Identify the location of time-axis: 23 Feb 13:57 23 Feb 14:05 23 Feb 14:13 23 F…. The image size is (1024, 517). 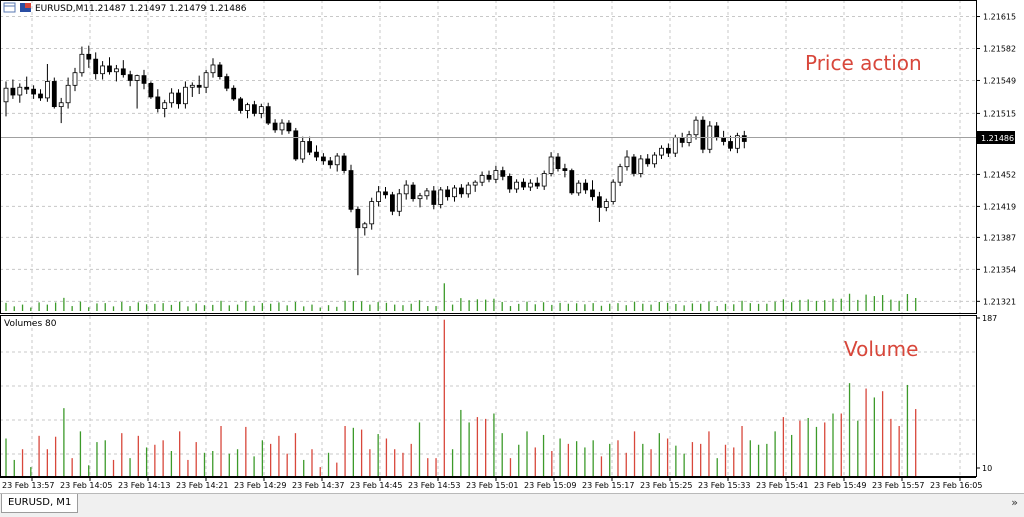
(492, 483).